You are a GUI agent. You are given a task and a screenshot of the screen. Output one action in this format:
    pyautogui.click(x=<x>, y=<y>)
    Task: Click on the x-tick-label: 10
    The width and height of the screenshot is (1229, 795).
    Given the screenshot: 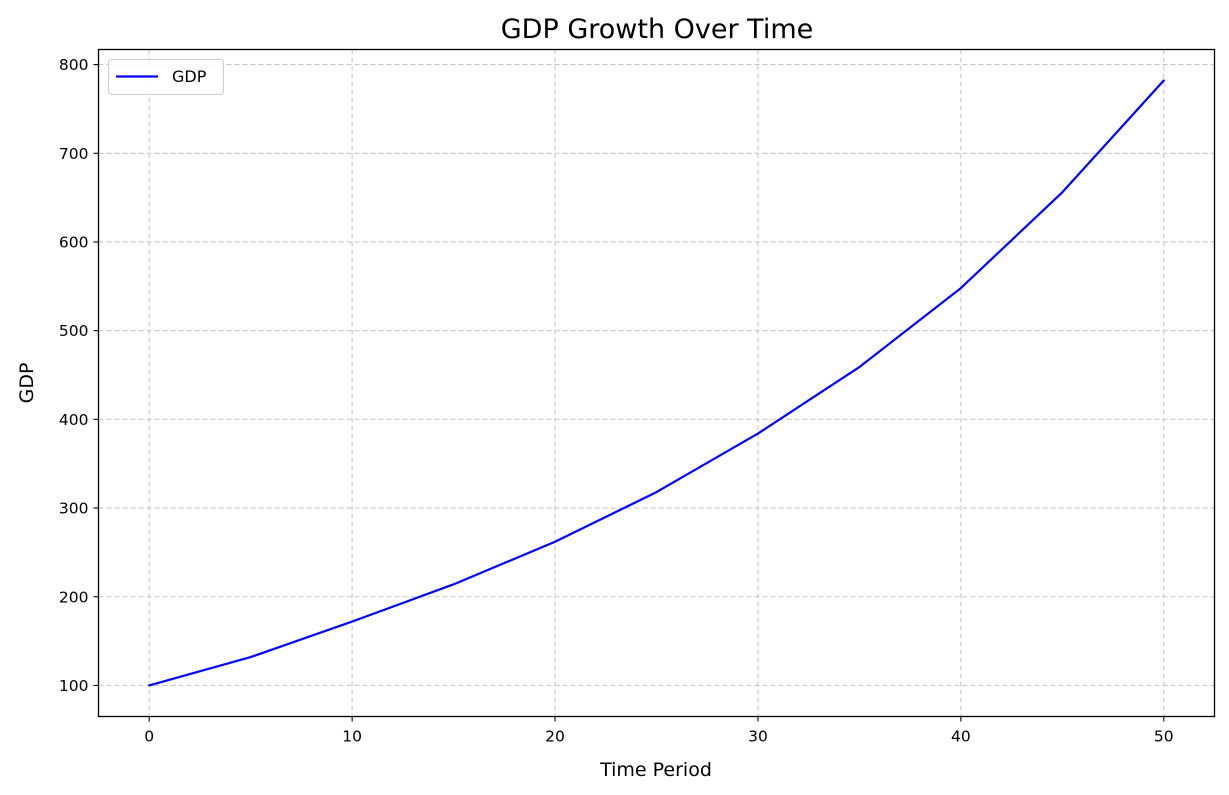 What is the action you would take?
    pyautogui.click(x=352, y=737)
    